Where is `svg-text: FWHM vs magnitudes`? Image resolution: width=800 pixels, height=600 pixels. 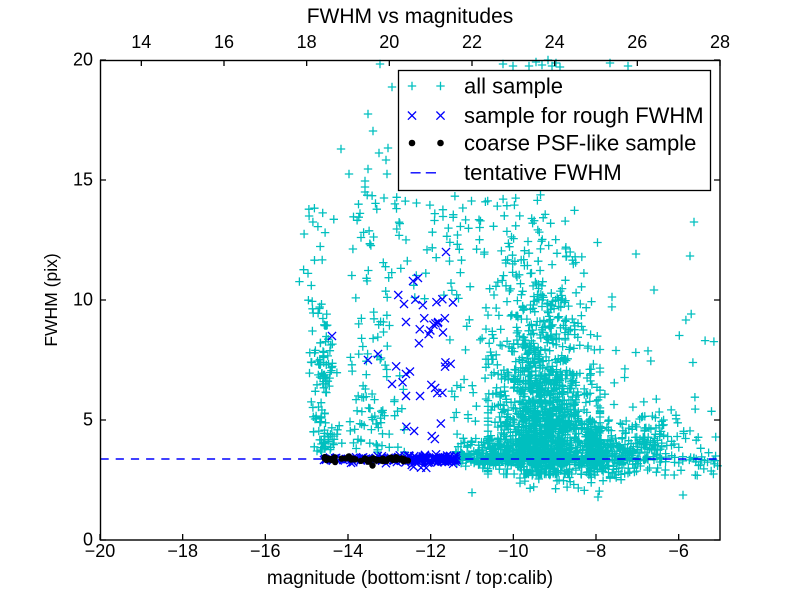 svg-text: FWHM vs magnitudes is located at coordinates (410, 16).